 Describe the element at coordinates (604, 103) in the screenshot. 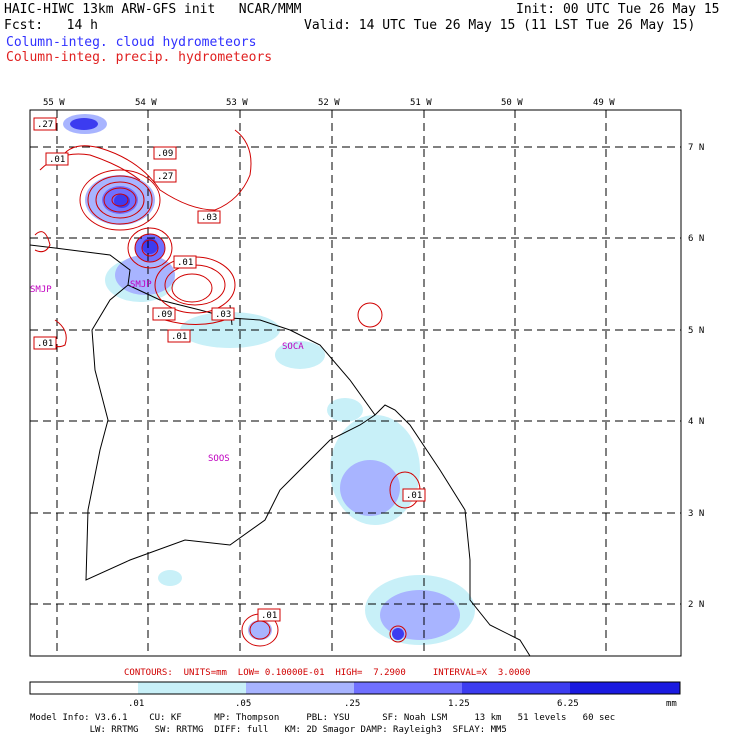

I see `lon-label: 49 W` at that location.